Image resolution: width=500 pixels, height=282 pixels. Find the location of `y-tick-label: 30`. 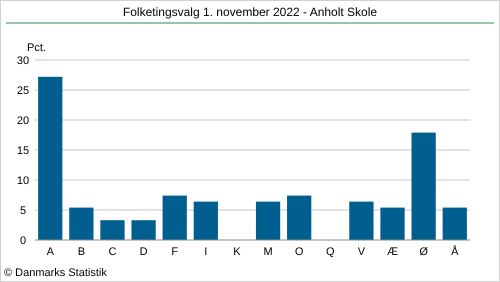

y-tick-label: 30 is located at coordinates (23, 61).